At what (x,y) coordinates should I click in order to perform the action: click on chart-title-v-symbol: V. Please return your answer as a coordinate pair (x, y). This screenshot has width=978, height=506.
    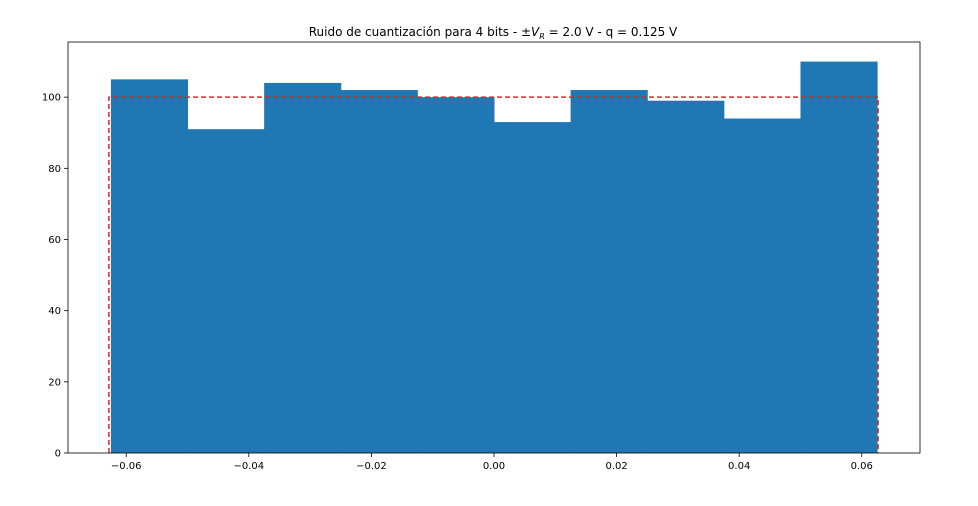
    Looking at the image, I should click on (535, 32).